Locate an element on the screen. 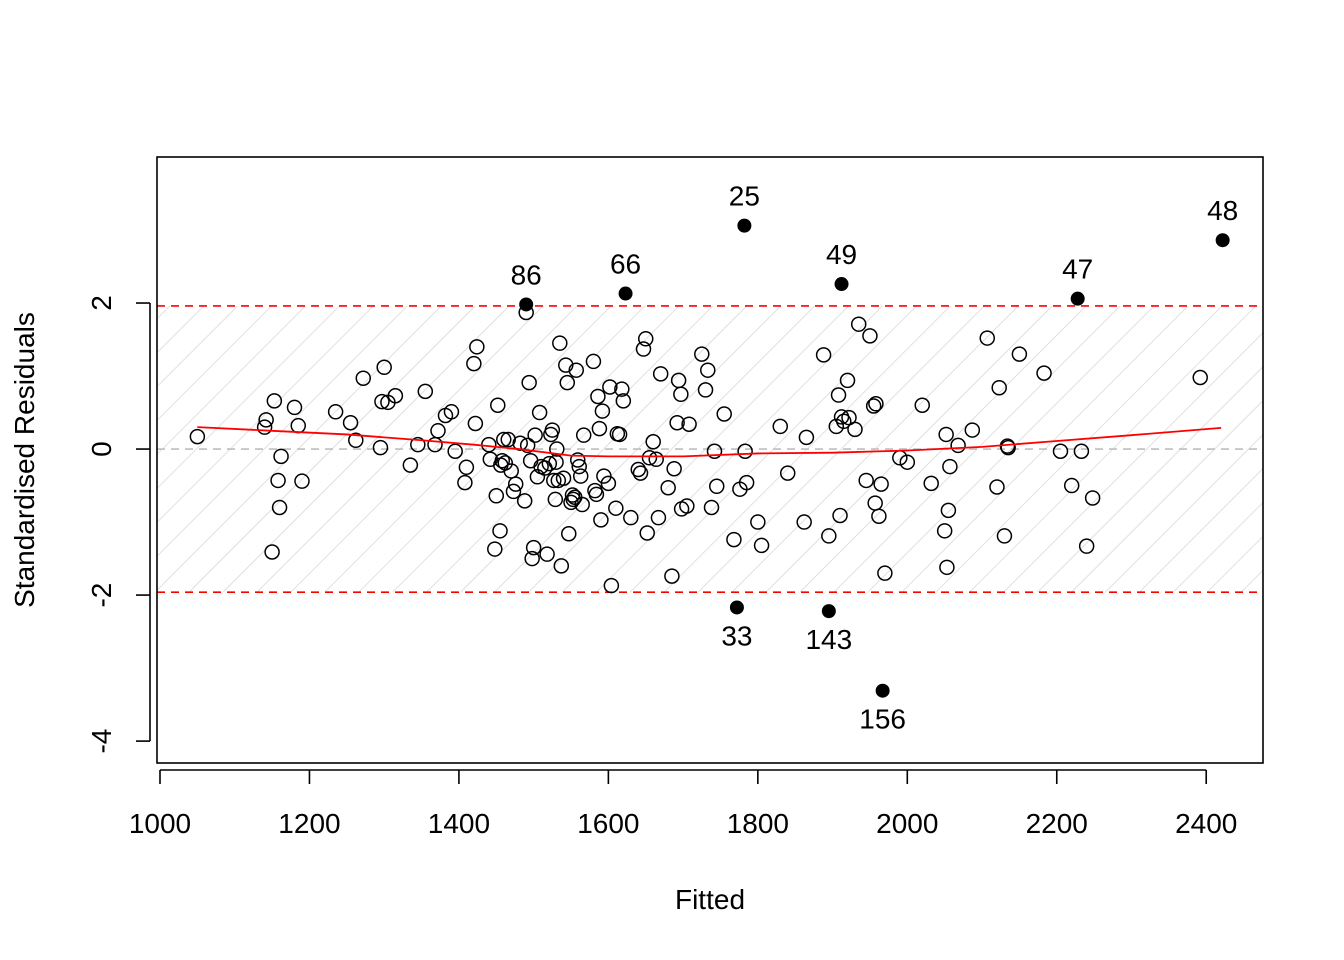 The height and width of the screenshot is (960, 1344). x-tick-label: 1600 is located at coordinates (608, 823).